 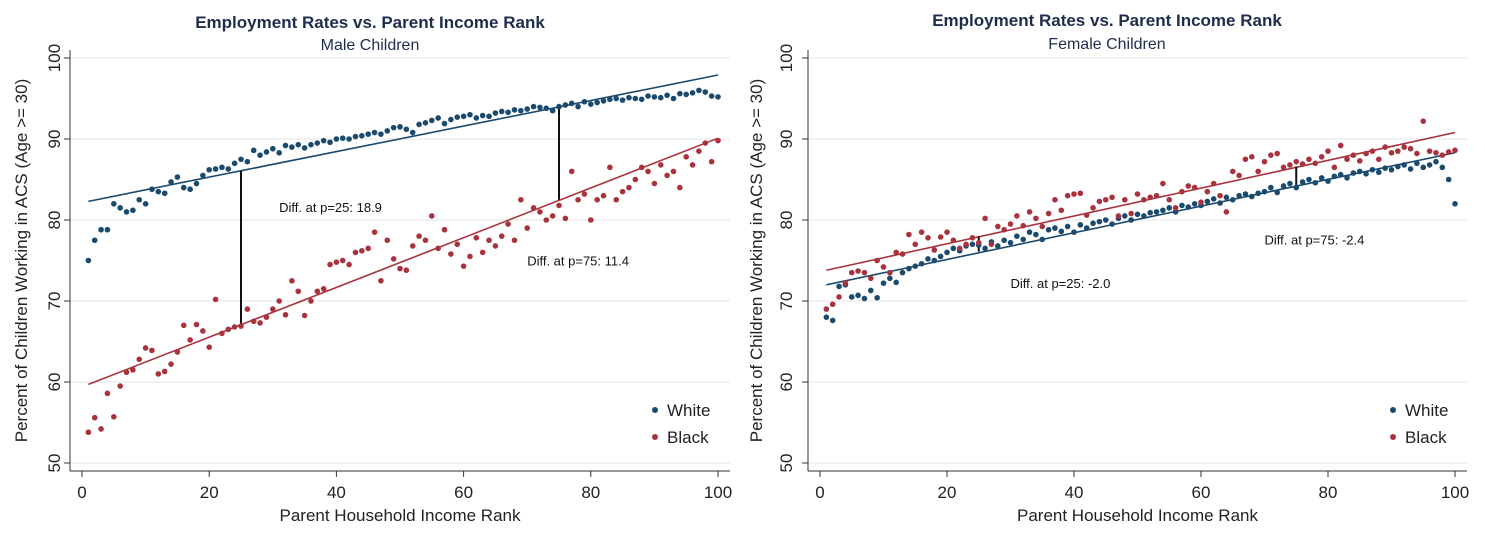 I want to click on y-tick-label: 60, so click(x=54, y=382).